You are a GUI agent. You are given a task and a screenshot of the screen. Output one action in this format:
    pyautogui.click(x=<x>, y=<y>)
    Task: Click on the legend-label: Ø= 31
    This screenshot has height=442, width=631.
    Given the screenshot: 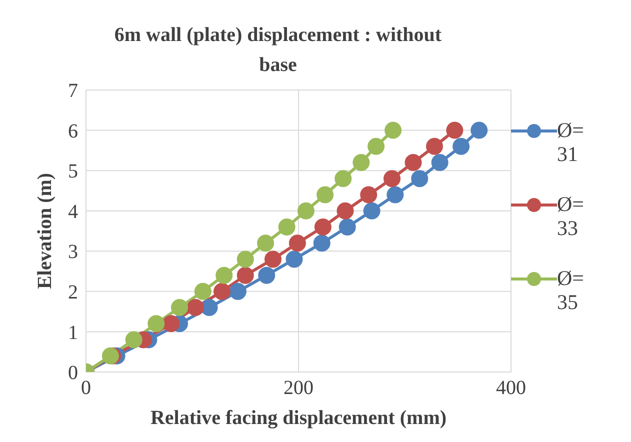 What is the action you would take?
    pyautogui.click(x=571, y=142)
    